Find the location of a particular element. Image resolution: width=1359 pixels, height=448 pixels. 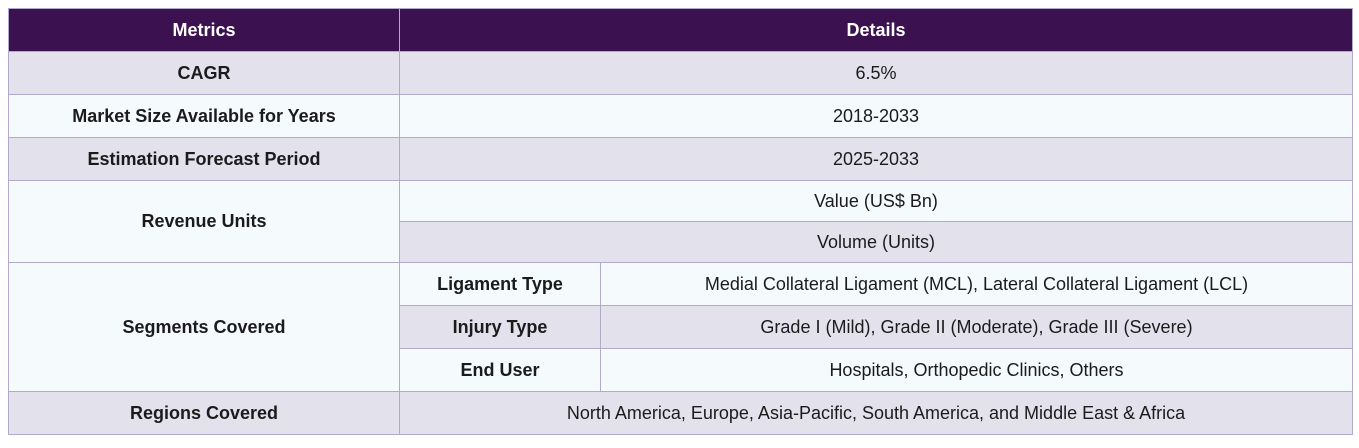

table-header-row: Metrics Details is located at coordinates (680, 30).